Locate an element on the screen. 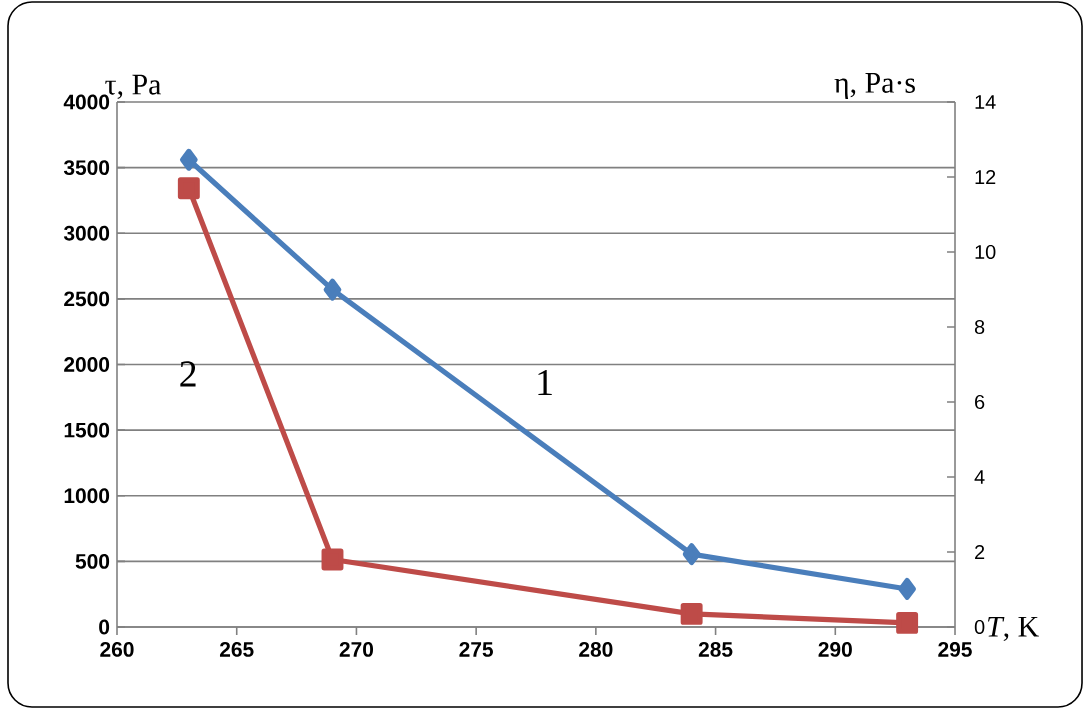 This screenshot has width=1084, height=709. x-tick-label: 285 is located at coordinates (715, 649).